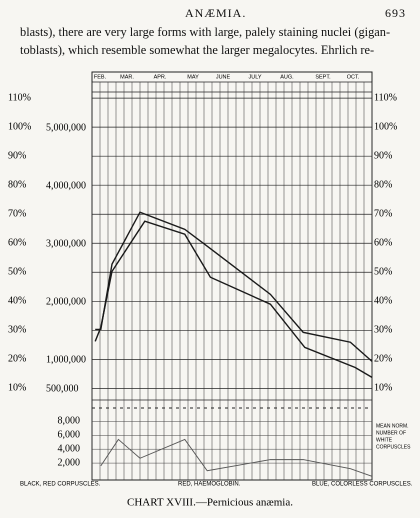 The image size is (420, 518). Describe the element at coordinates (287, 77) in the screenshot. I see `month-label: AUG.` at that location.